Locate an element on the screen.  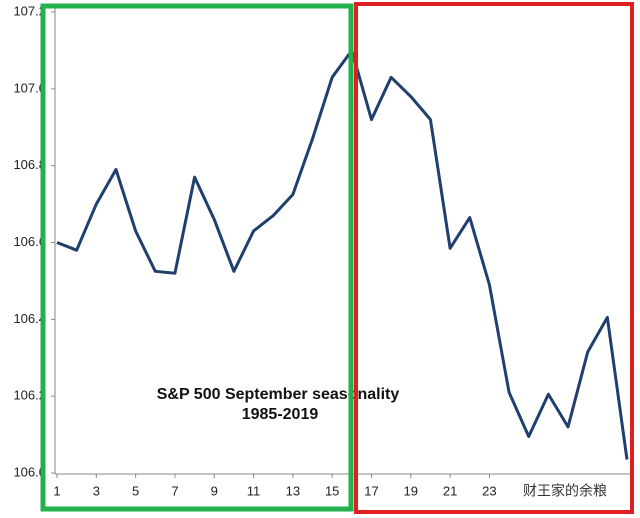
y-tick-label: 107.2 is located at coordinates (29, 10).